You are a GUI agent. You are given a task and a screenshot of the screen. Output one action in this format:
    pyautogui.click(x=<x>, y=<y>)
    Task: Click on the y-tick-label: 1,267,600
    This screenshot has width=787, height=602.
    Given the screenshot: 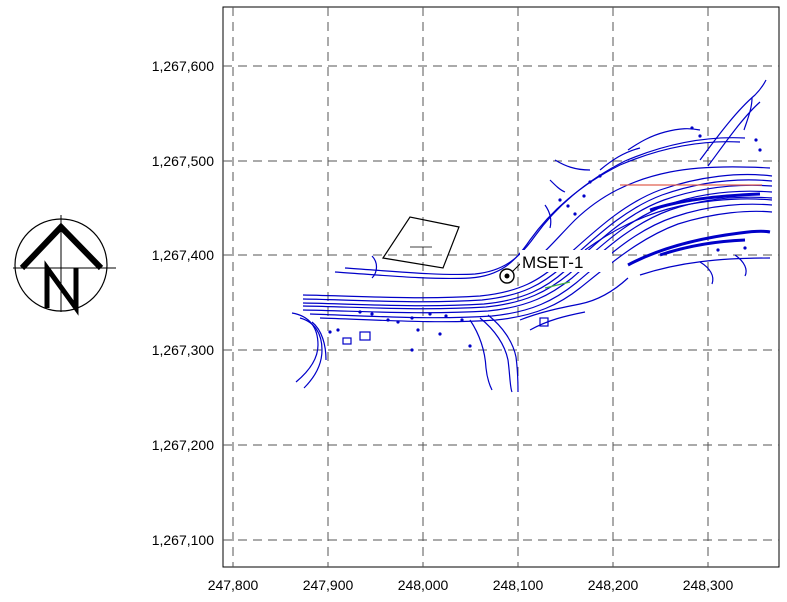 What is the action you would take?
    pyautogui.click(x=183, y=66)
    